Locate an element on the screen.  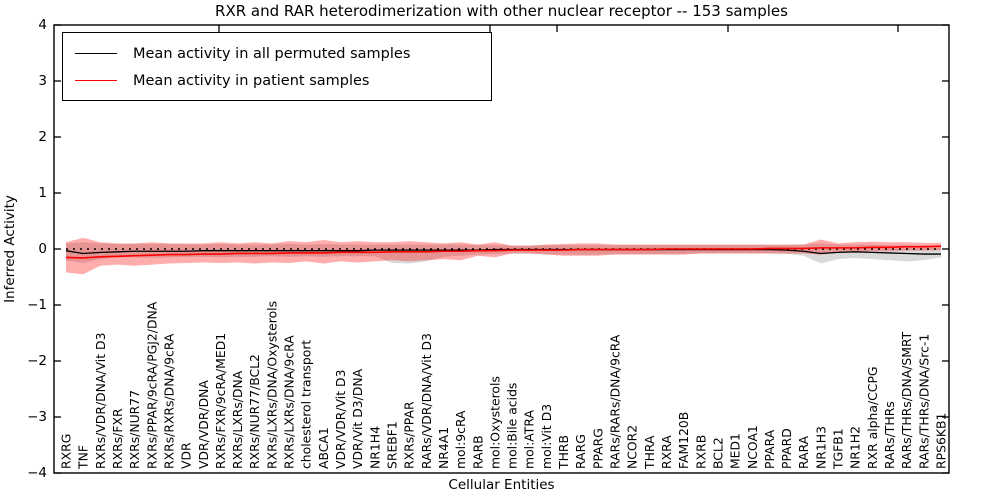
x-tick-label: RXRs/RXRs/DNA/9cRA is located at coordinates (168, 401).